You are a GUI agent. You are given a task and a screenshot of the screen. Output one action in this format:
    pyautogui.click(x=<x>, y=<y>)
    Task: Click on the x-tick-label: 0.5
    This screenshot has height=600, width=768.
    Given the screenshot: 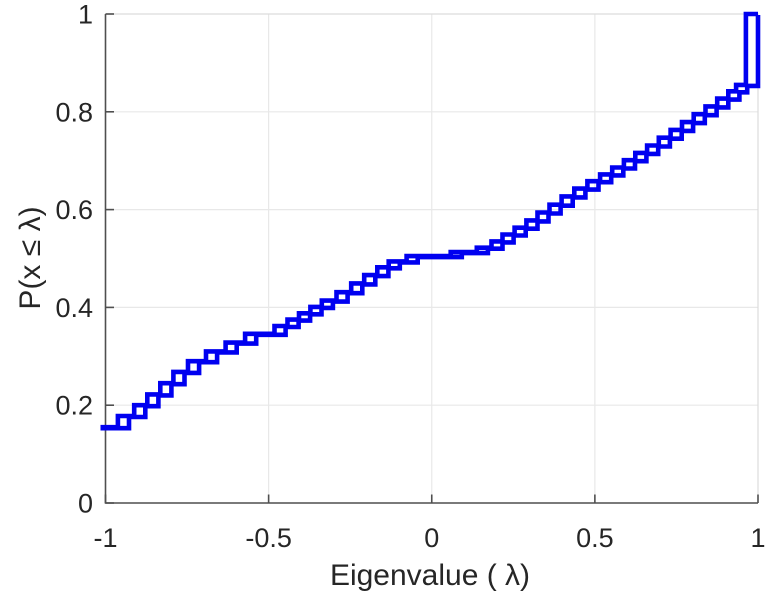 What is the action you would take?
    pyautogui.click(x=595, y=538)
    